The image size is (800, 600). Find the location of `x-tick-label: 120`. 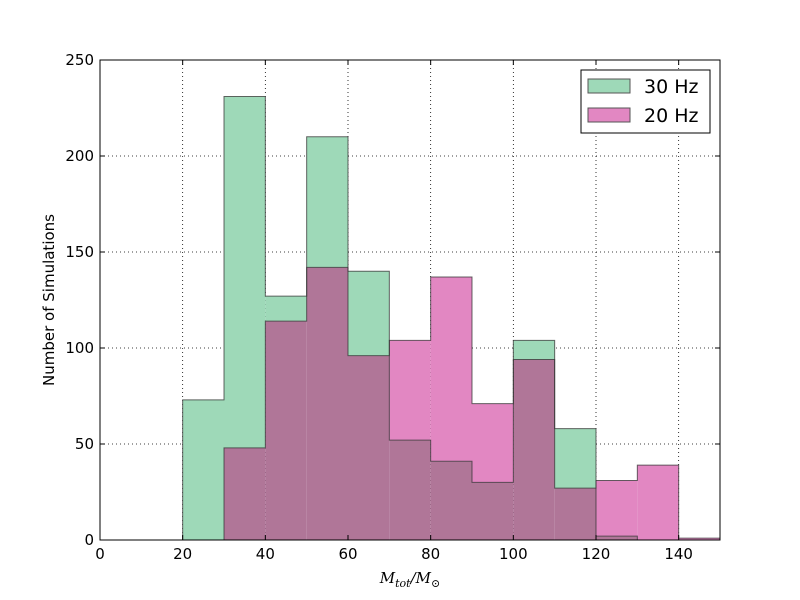

x-tick-label: 120 is located at coordinates (596, 554).